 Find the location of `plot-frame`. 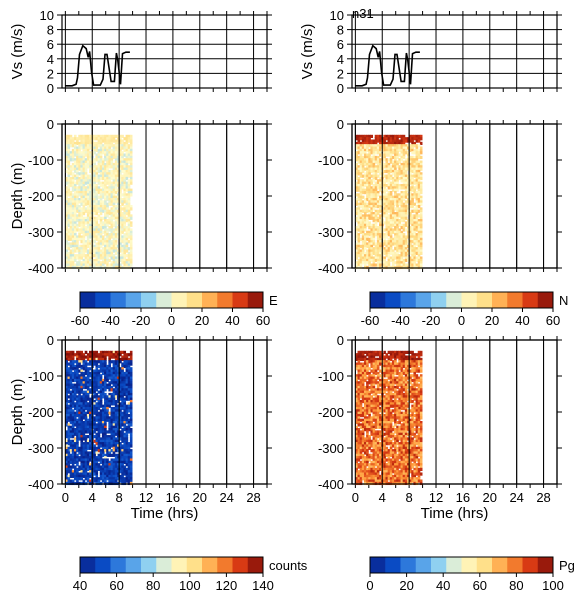

plot-frame is located at coordinates (454, 196).